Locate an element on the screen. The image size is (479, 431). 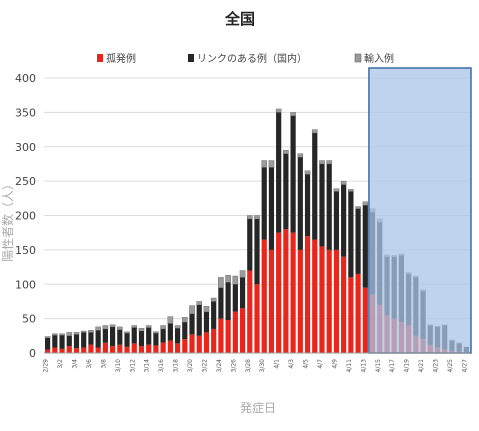
x-tick-label: 3/30 is located at coordinates (262, 366).